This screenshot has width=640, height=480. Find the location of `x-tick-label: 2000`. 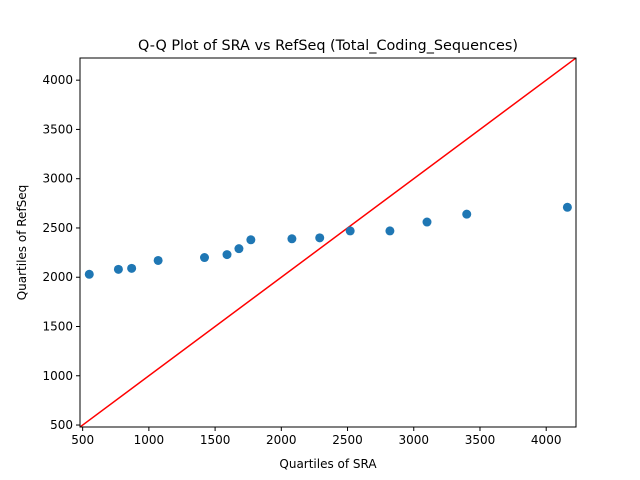

x-tick-label: 2000 is located at coordinates (281, 440).